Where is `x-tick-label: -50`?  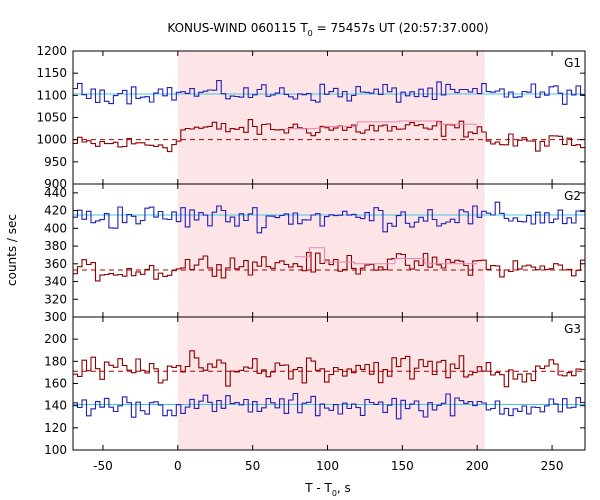 x-tick-label: -50 is located at coordinates (103, 466).